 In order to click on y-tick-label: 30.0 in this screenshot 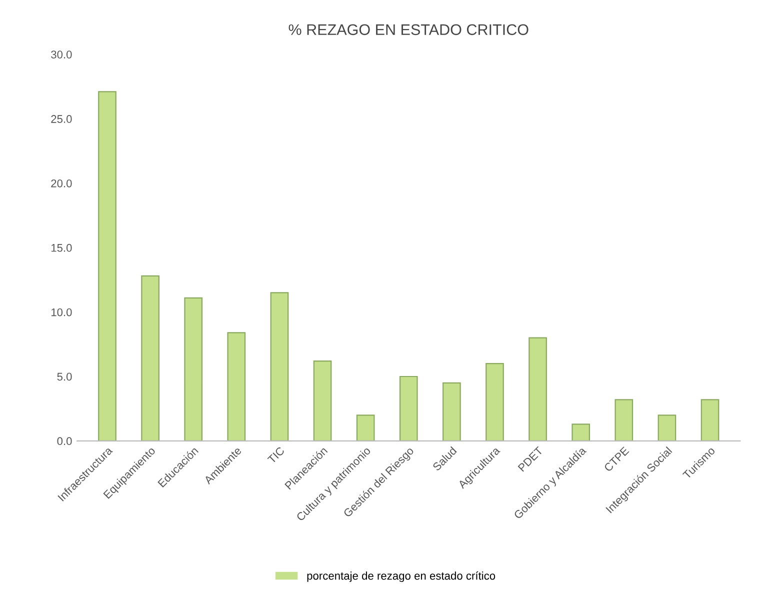, I will do `click(61, 54)`.